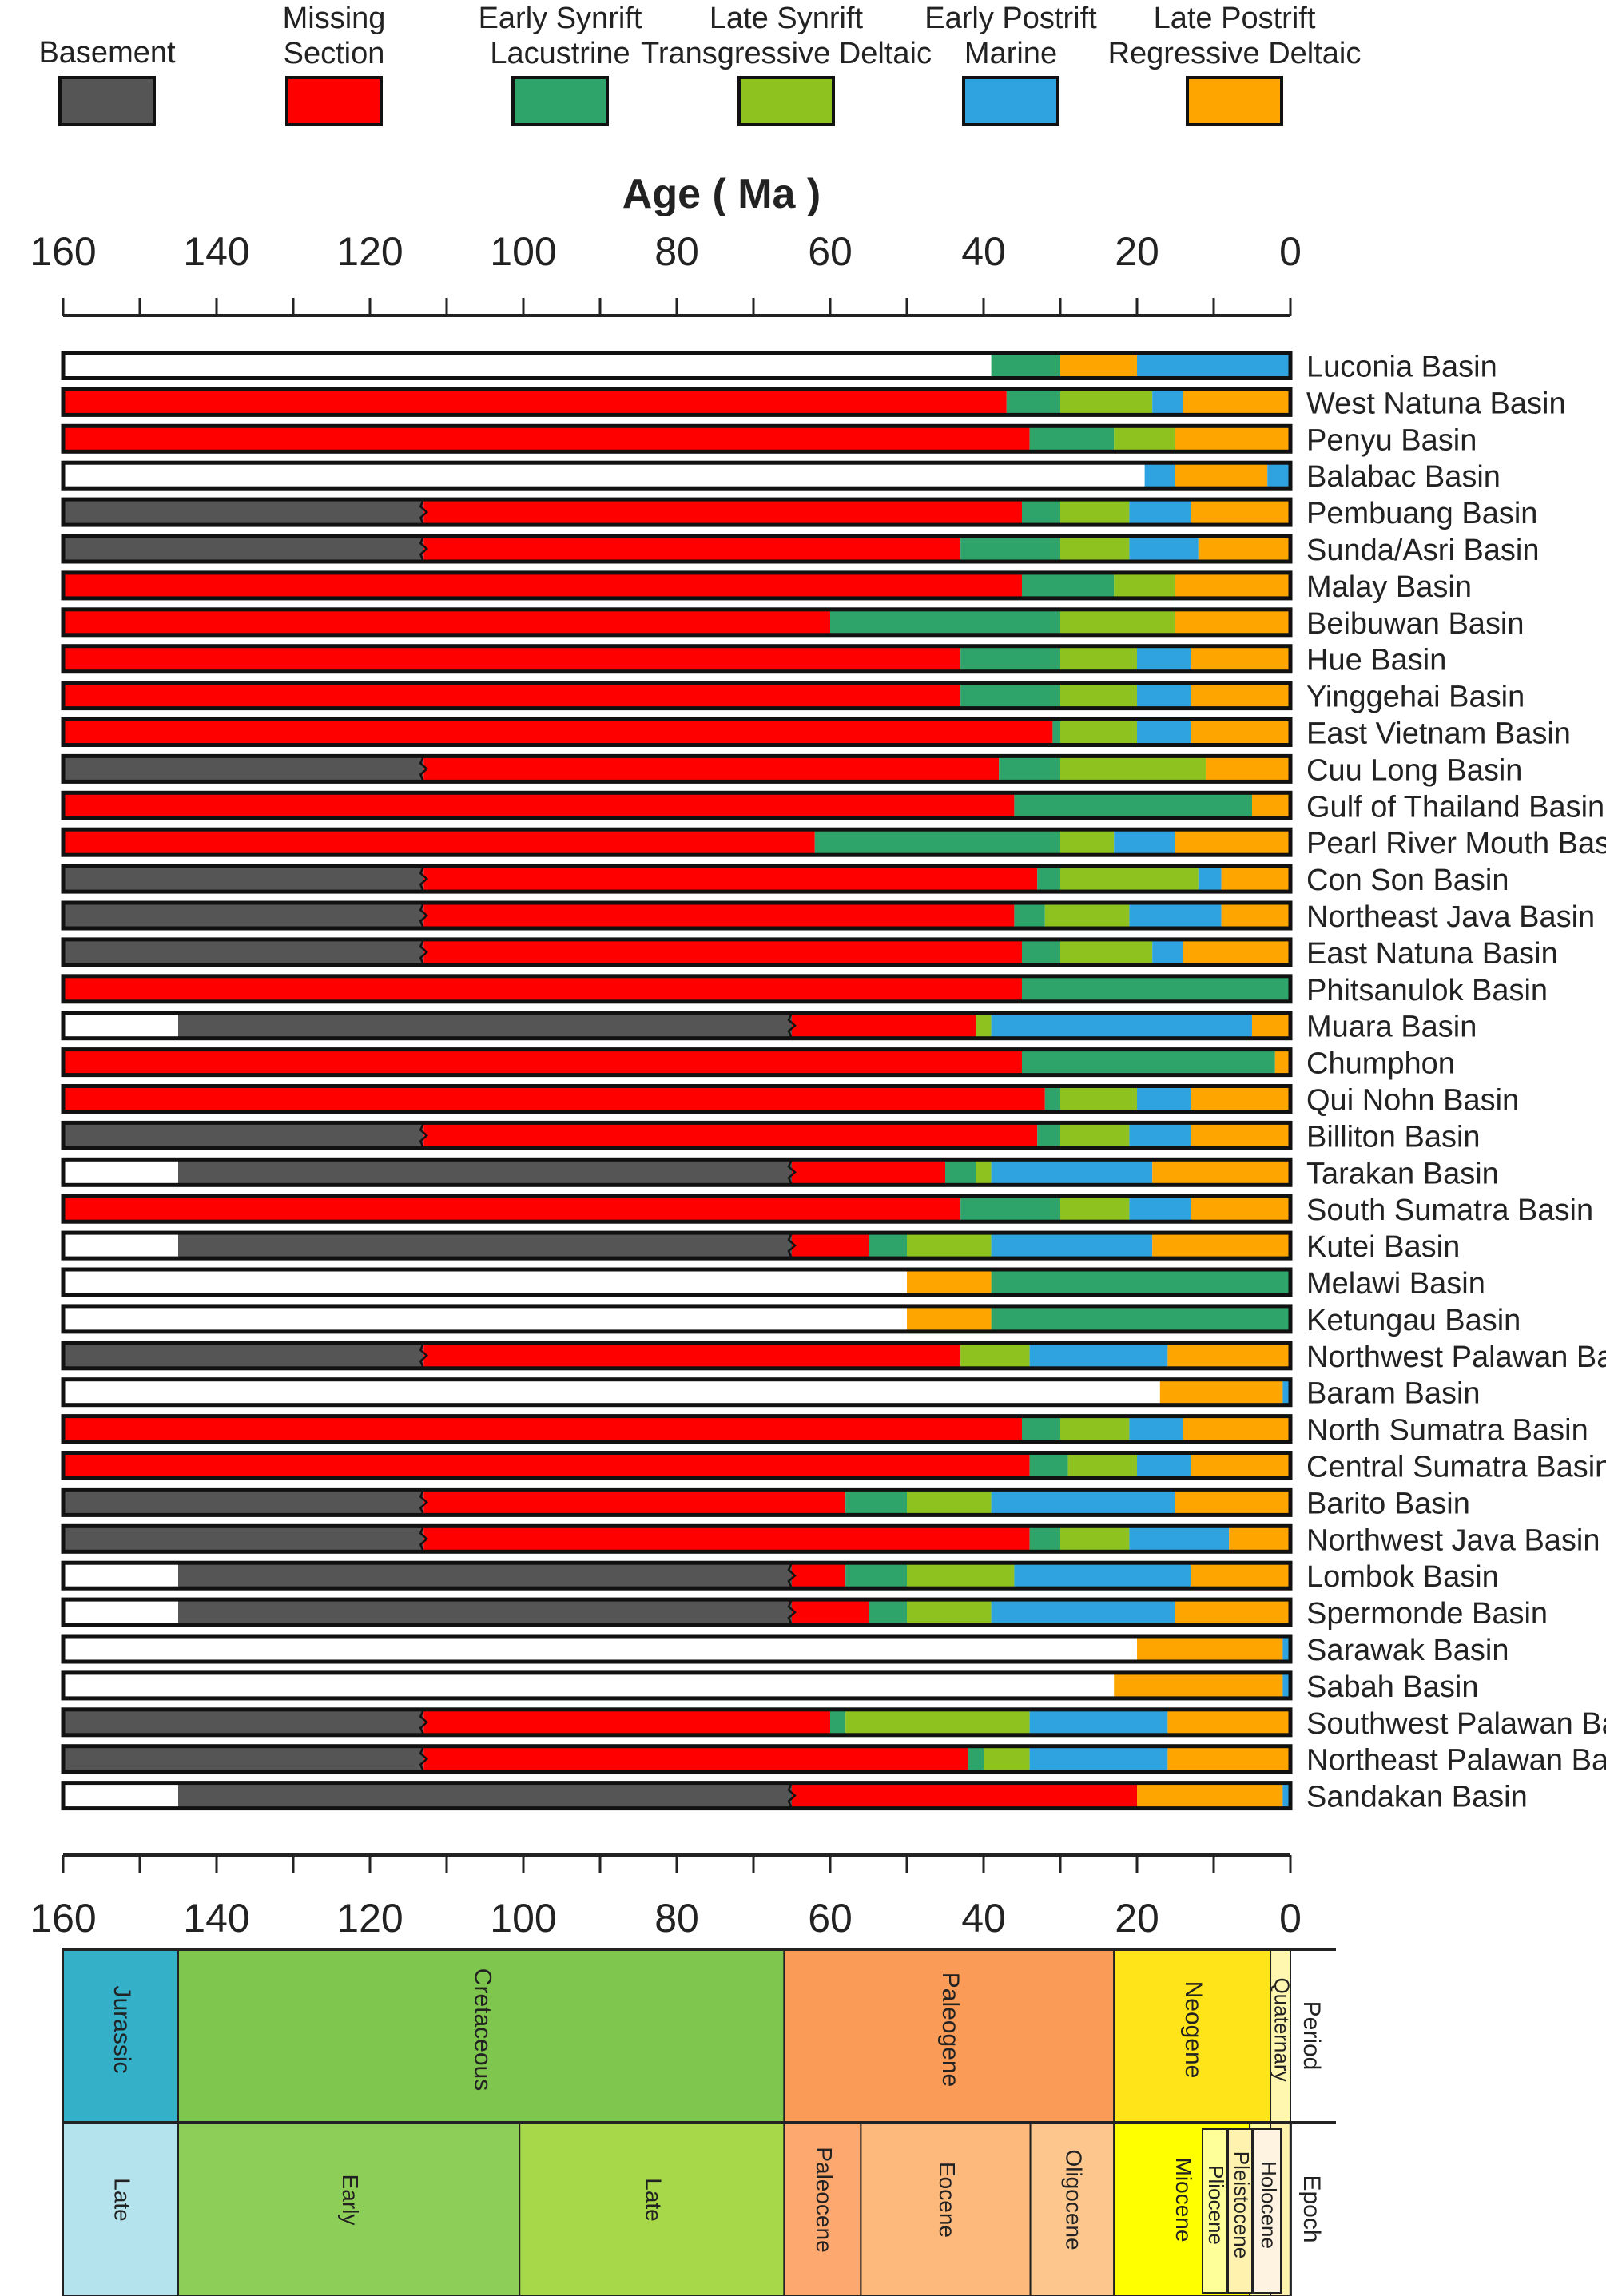 The width and height of the screenshot is (1606, 2296). What do you see at coordinates (780, 1577) in the screenshot?
I see `basin-row: Lombok Basin` at bounding box center [780, 1577].